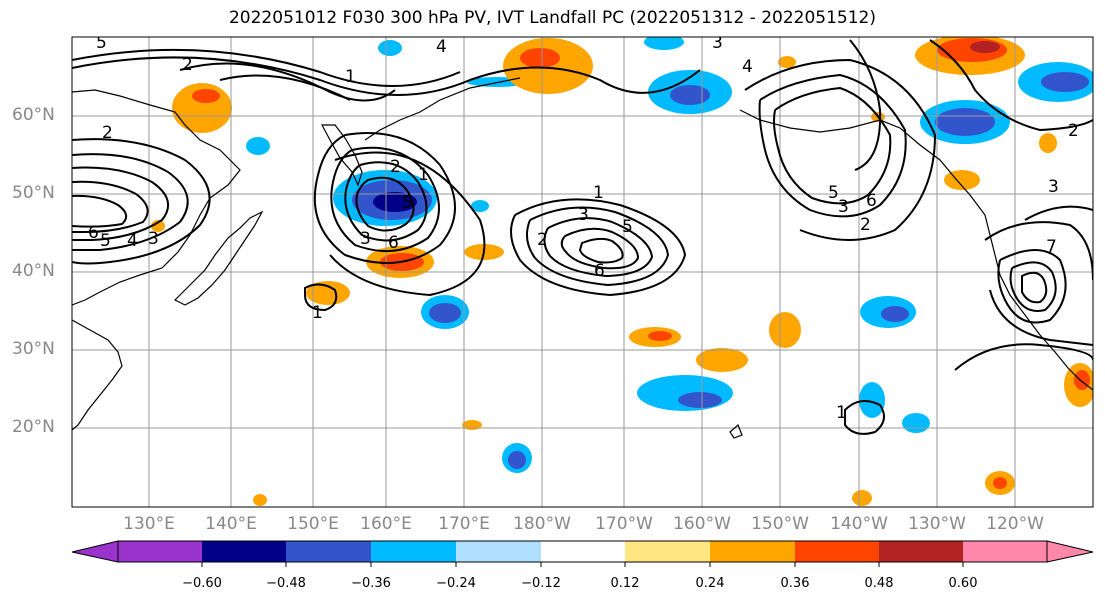 The image size is (1105, 601). Describe the element at coordinates (1051, 247) in the screenshot. I see `contour-label: 7` at that location.